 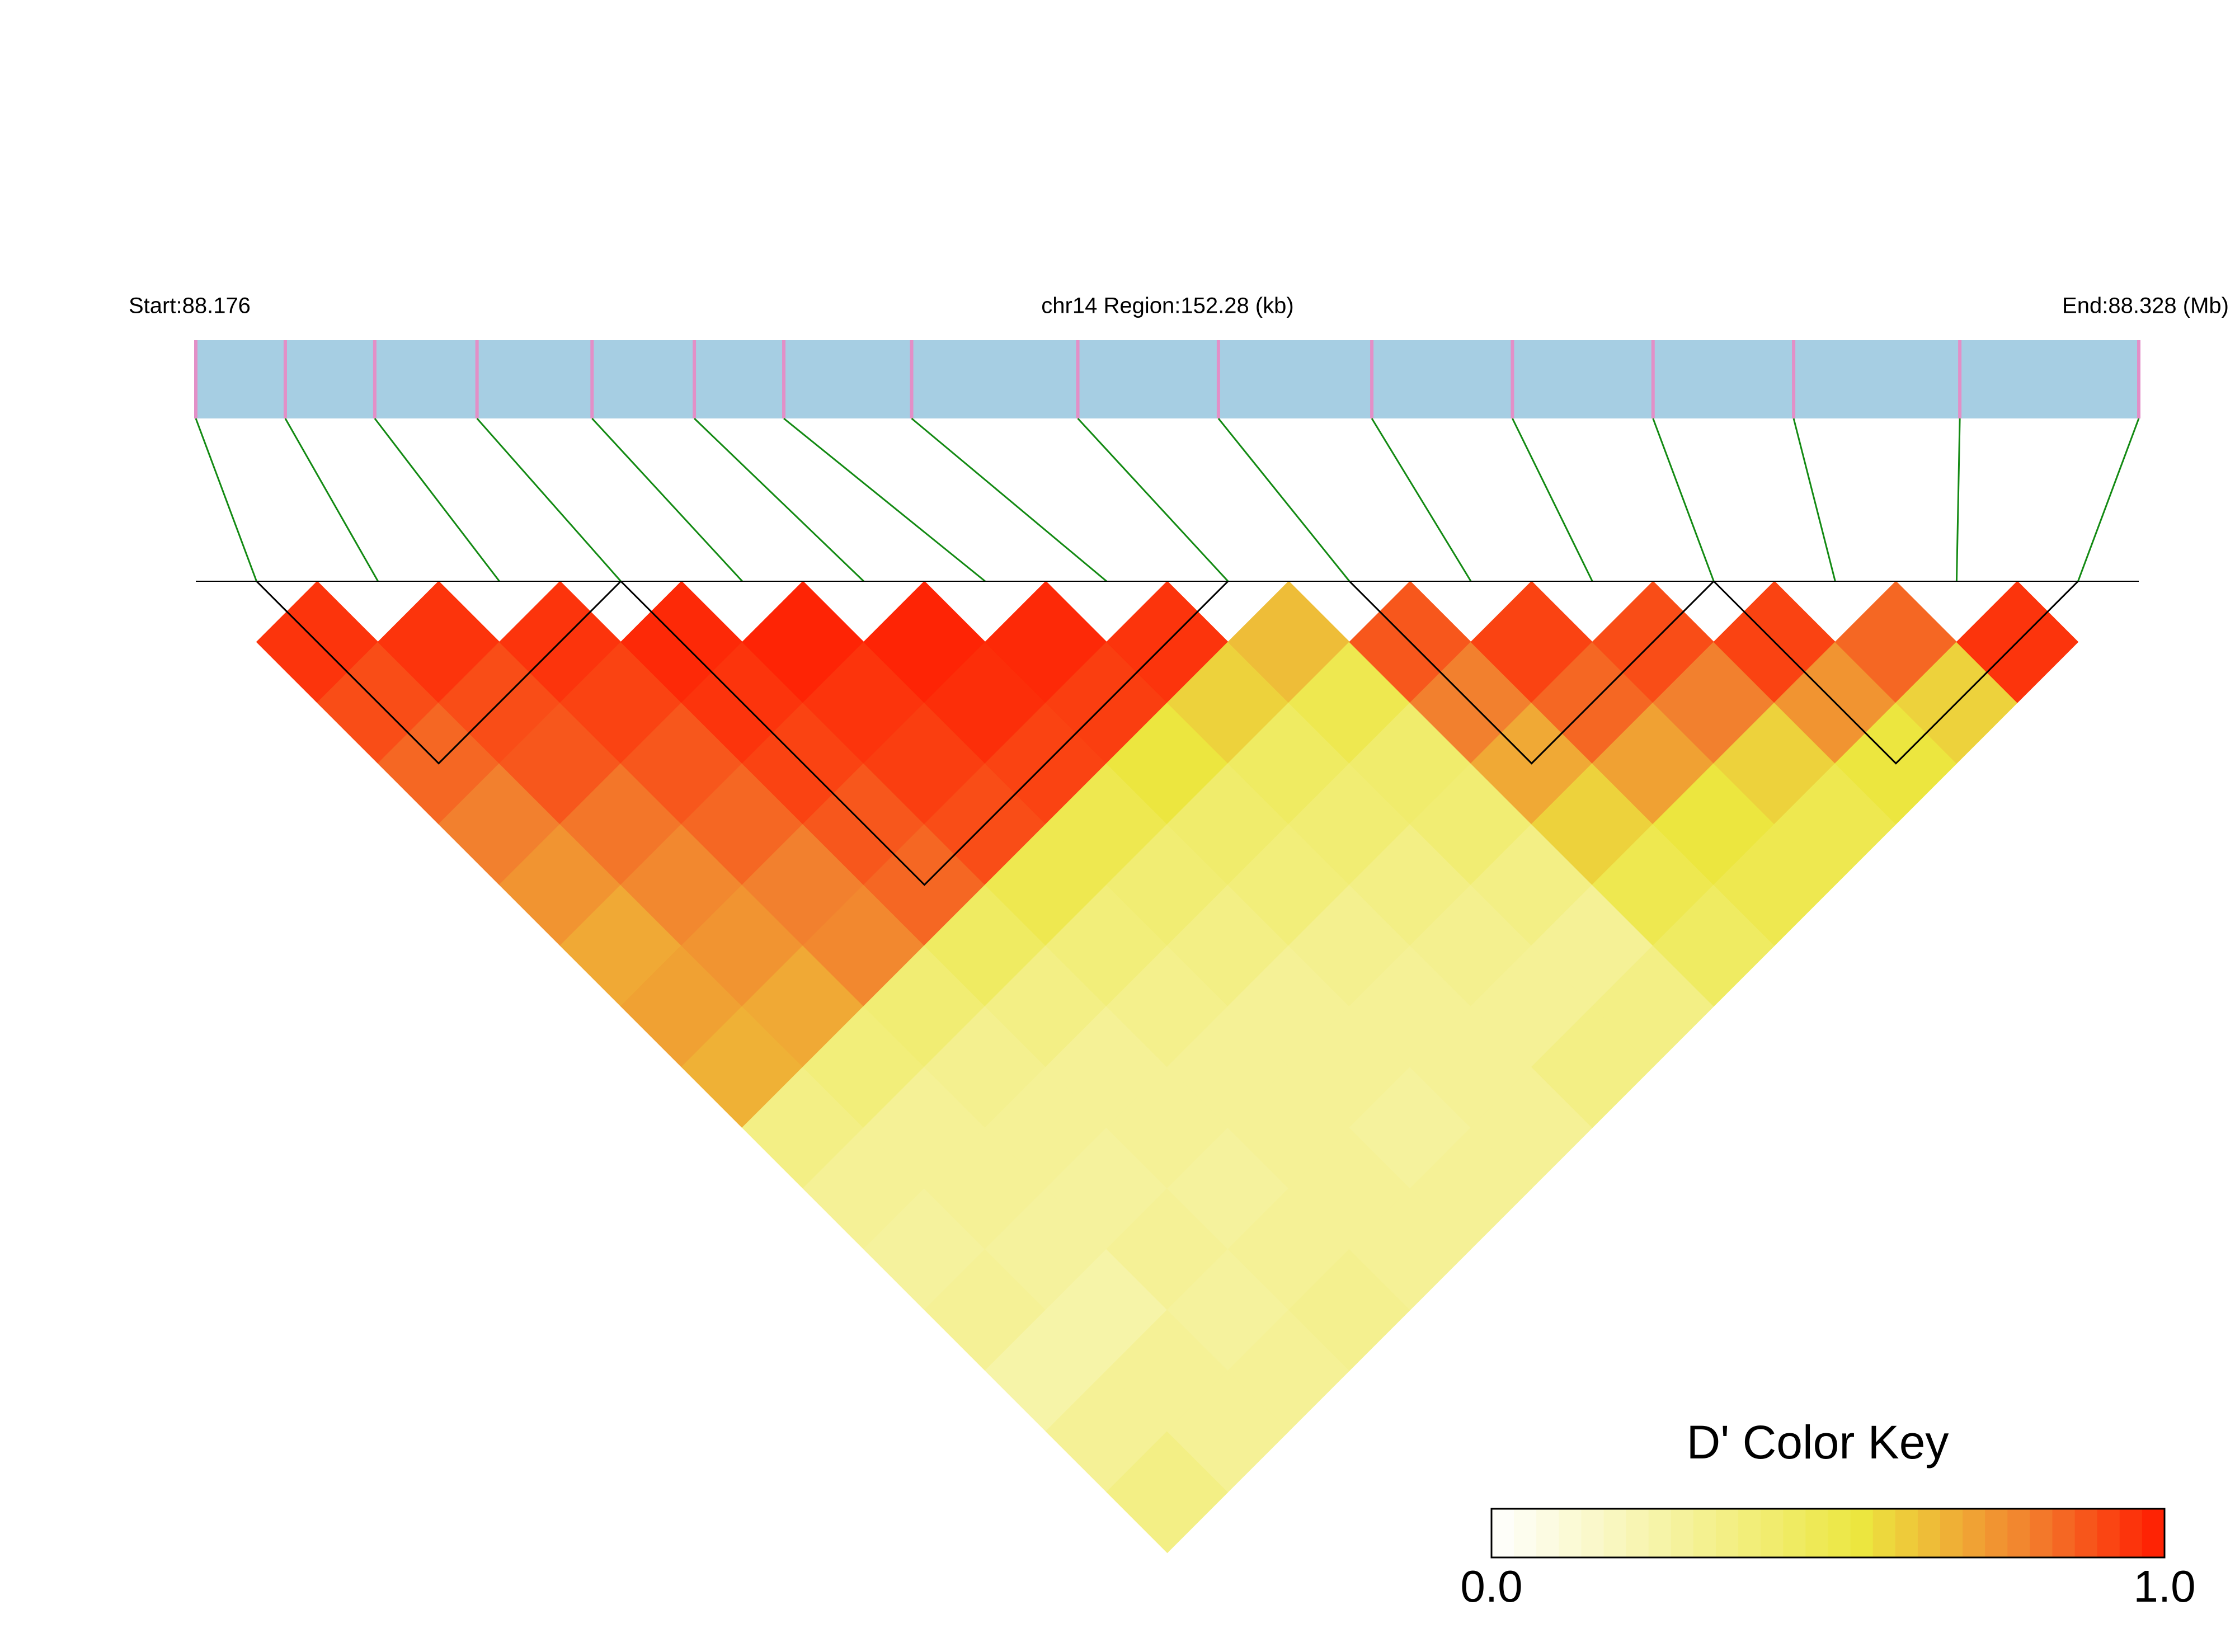 I want to click on key-title: D' Color Key, so click(x=1818, y=1443).